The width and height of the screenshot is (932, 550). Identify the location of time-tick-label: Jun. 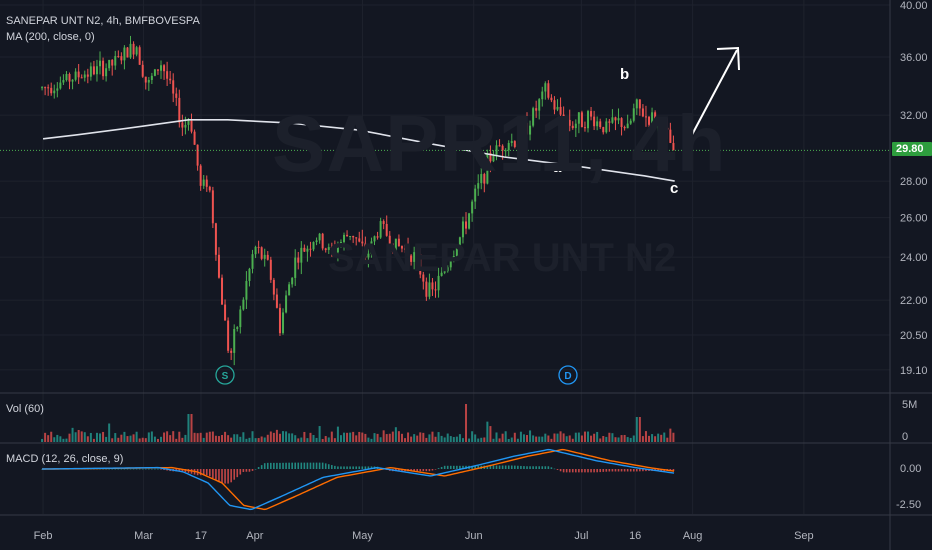
(474, 536).